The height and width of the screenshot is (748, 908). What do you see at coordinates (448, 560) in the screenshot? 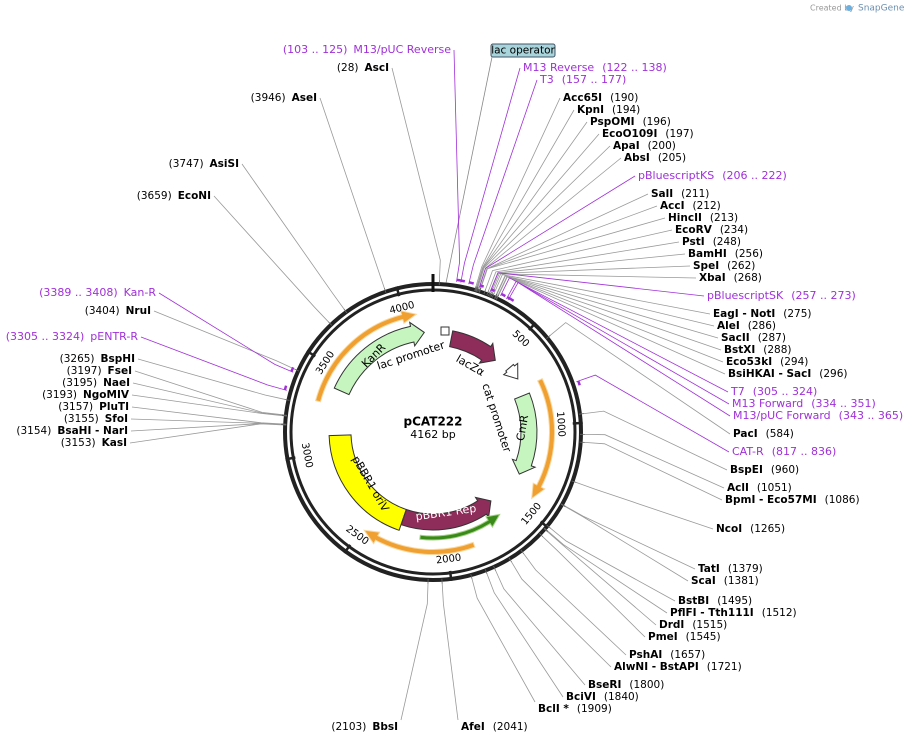
I see `ruler-label: 2000` at bounding box center [448, 560].